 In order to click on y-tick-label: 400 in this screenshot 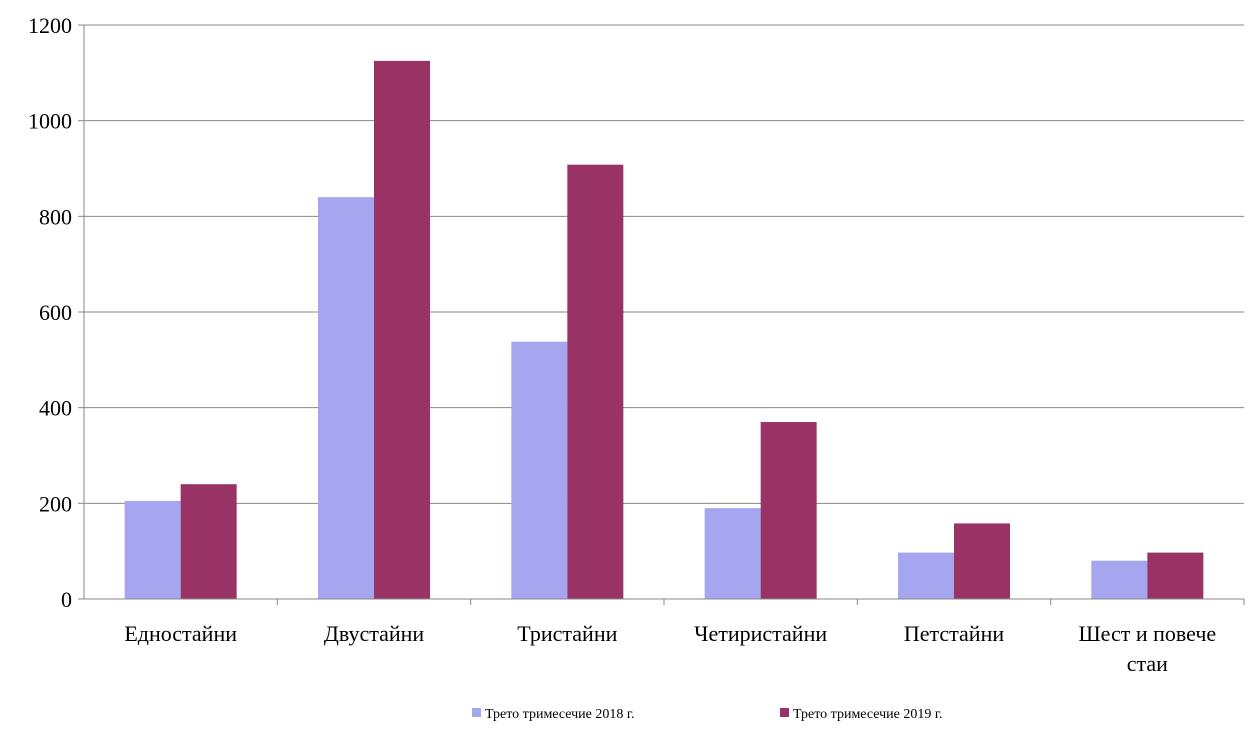, I will do `click(55, 408)`.